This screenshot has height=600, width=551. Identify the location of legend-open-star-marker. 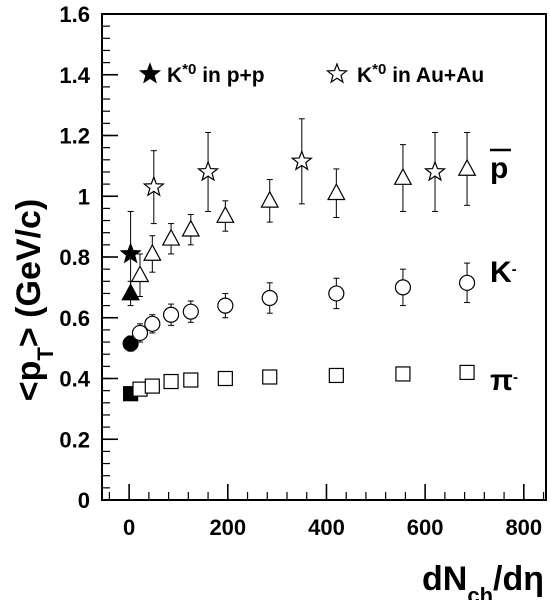
(337, 73).